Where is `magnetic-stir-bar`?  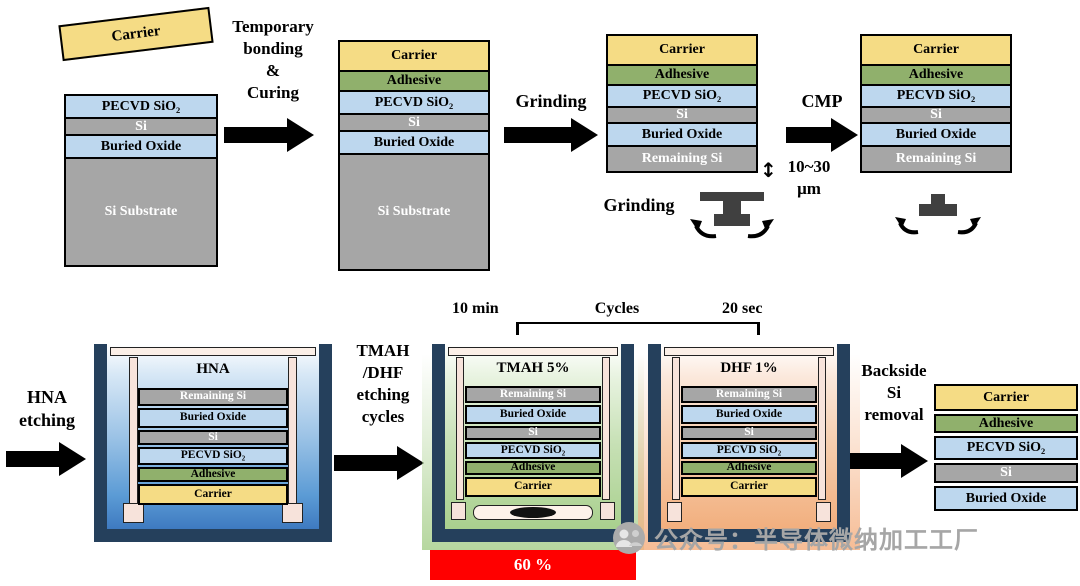 magnetic-stir-bar is located at coordinates (533, 512).